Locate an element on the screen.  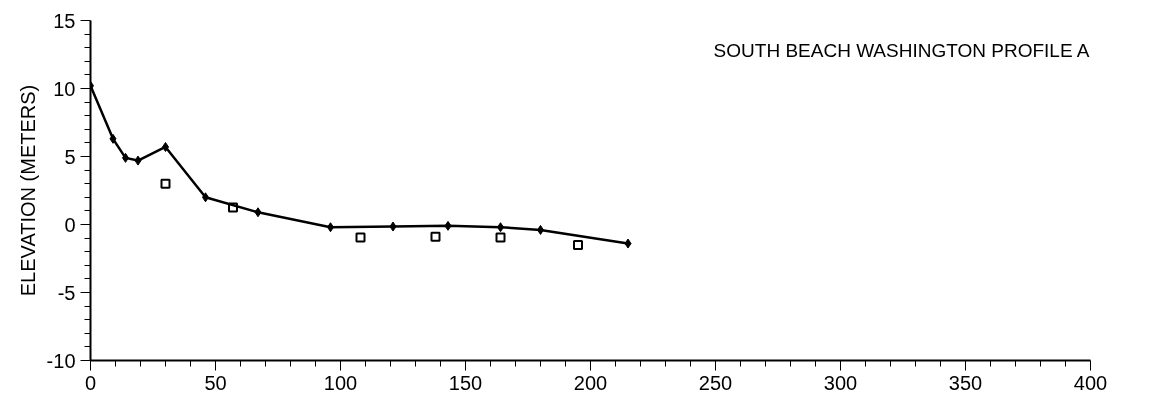
y-tick-label: 10 is located at coordinates (64, 88).